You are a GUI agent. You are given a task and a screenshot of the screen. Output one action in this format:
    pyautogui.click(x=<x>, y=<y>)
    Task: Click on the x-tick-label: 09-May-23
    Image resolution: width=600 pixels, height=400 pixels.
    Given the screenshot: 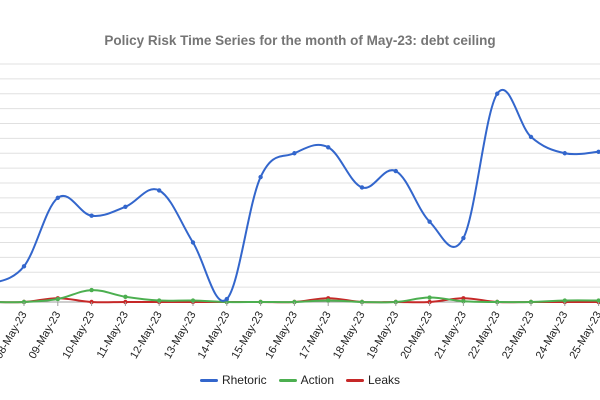 What is the action you would take?
    pyautogui.click(x=45, y=336)
    